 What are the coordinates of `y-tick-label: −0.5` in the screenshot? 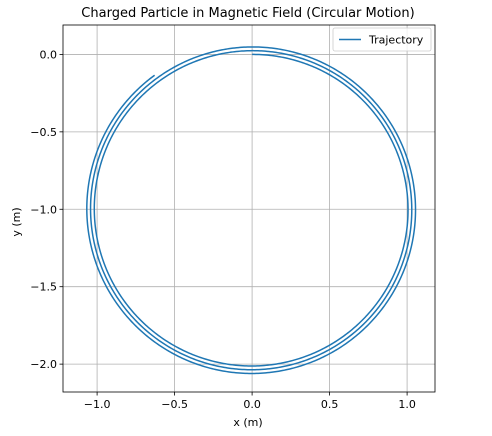 It's located at (43, 132).